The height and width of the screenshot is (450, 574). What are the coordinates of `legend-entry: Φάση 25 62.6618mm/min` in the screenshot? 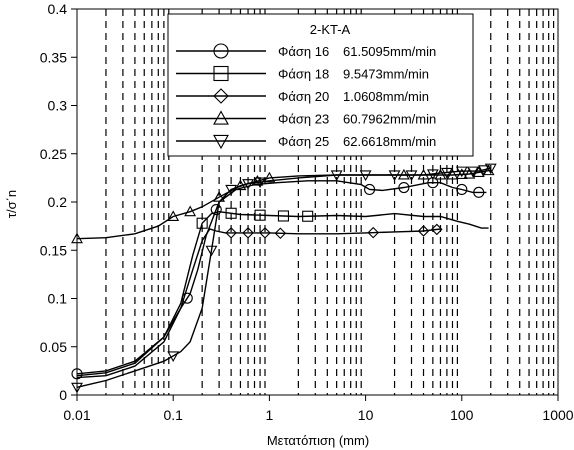 It's located at (306, 142).